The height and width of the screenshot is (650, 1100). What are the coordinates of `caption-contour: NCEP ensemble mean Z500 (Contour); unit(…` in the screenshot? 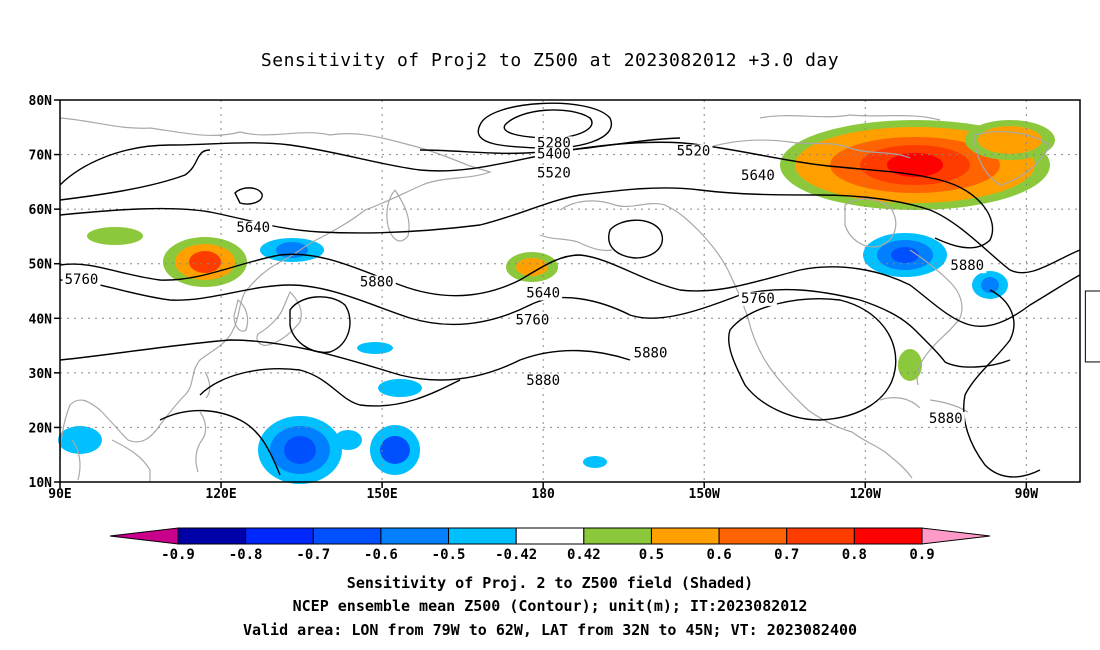 It's located at (550, 606).